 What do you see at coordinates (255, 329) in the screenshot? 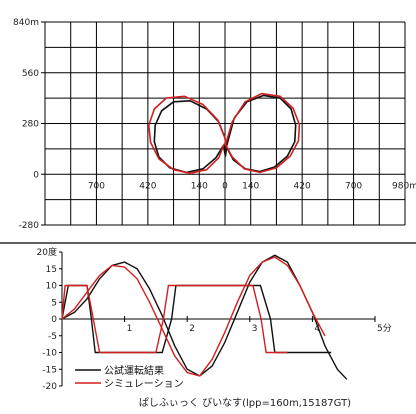
I see `x-tick-label: 3` at bounding box center [255, 329].